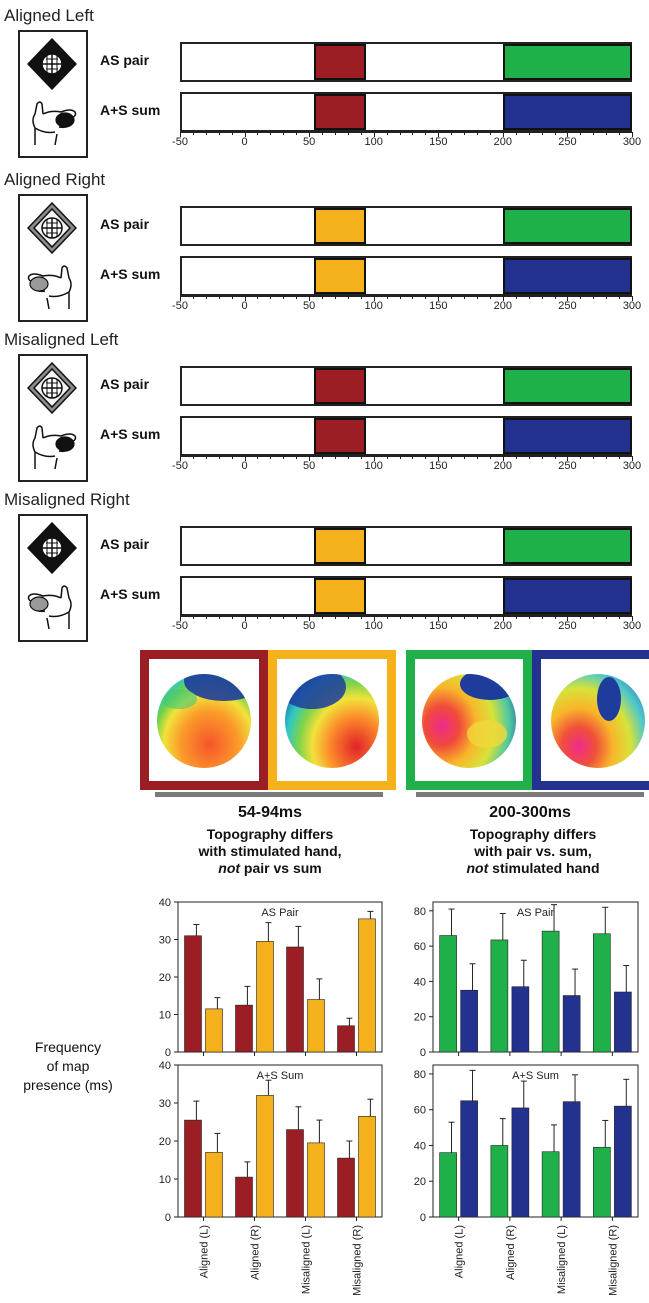 The image size is (649, 1303). What do you see at coordinates (533, 834) in the screenshot?
I see `window-desc-late-line1: Topography differs` at bounding box center [533, 834].